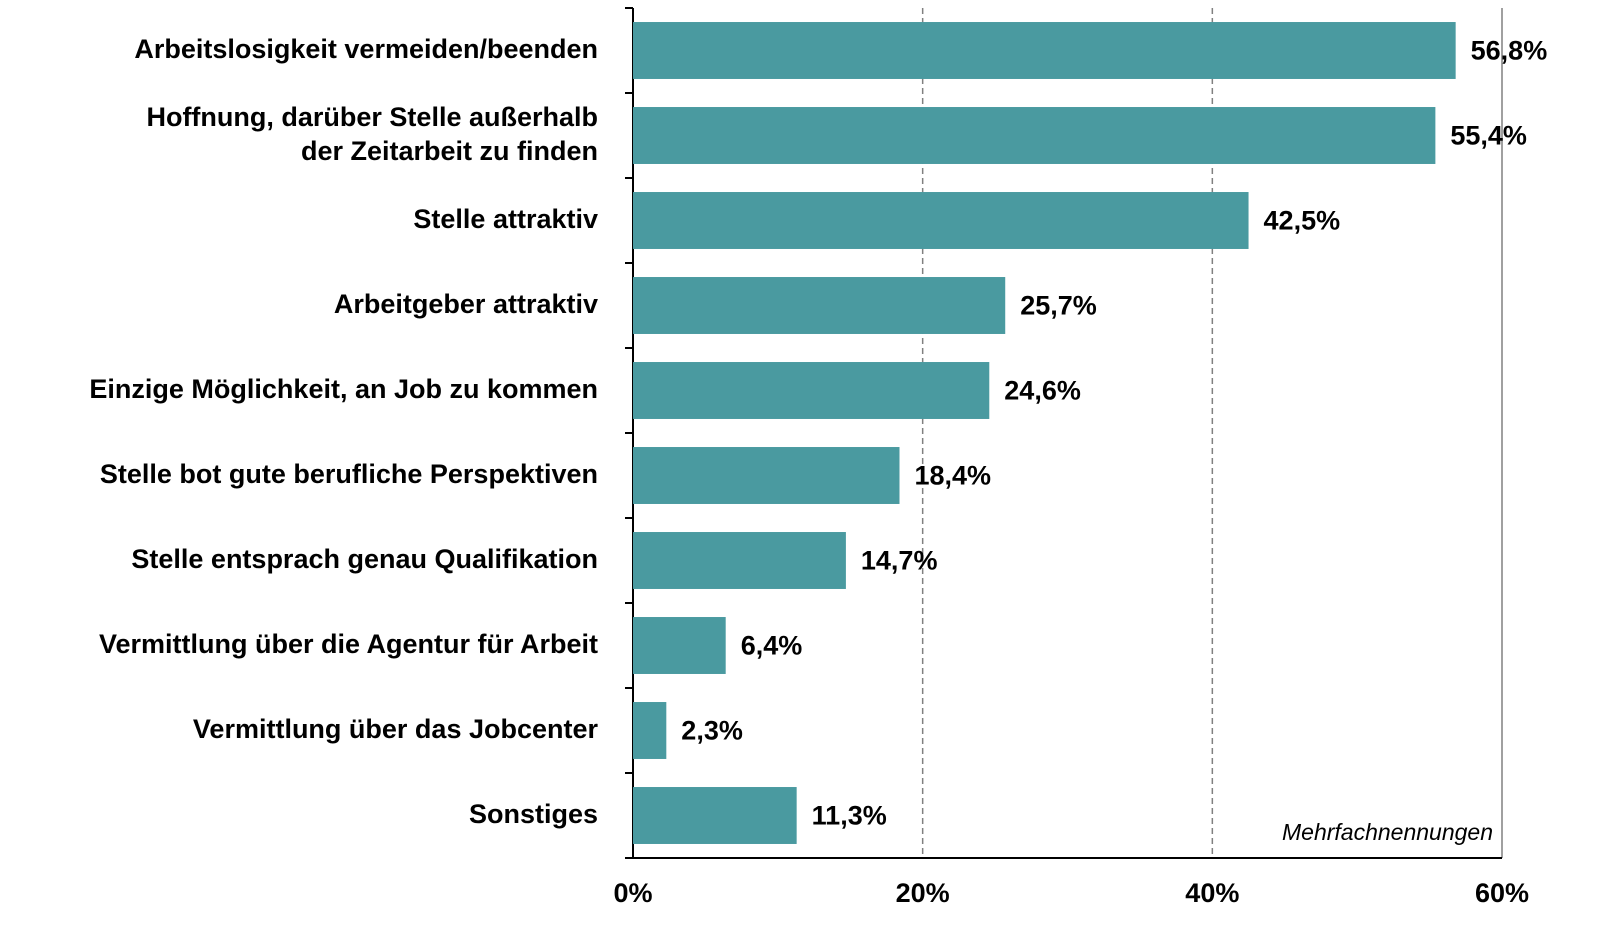 The width and height of the screenshot is (1610, 935). What do you see at coordinates (348, 473) in the screenshot?
I see `y-tick-label: Stelle bot gute berufliche Perspektiven` at bounding box center [348, 473].